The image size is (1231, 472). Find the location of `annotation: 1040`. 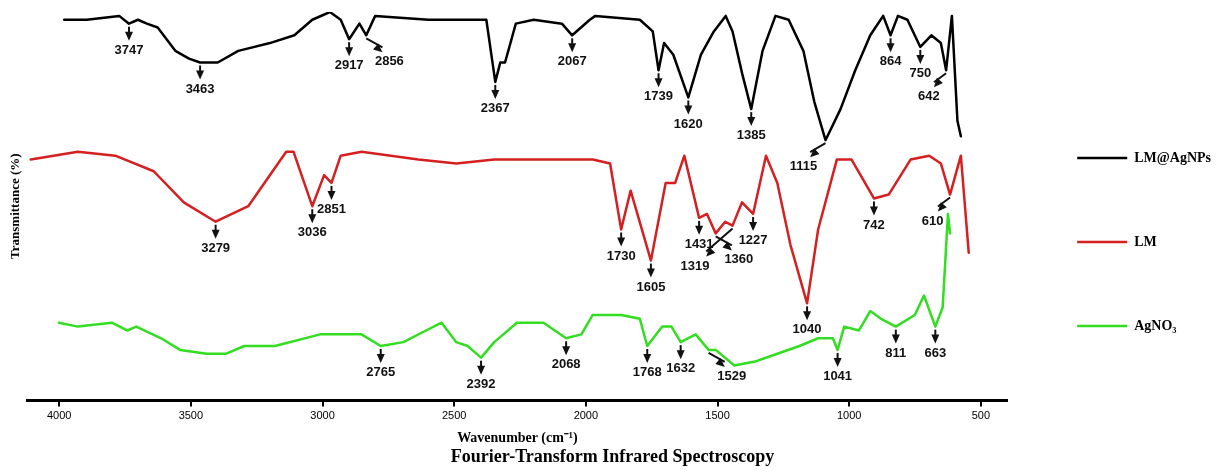

annotation: 1040 is located at coordinates (807, 329).